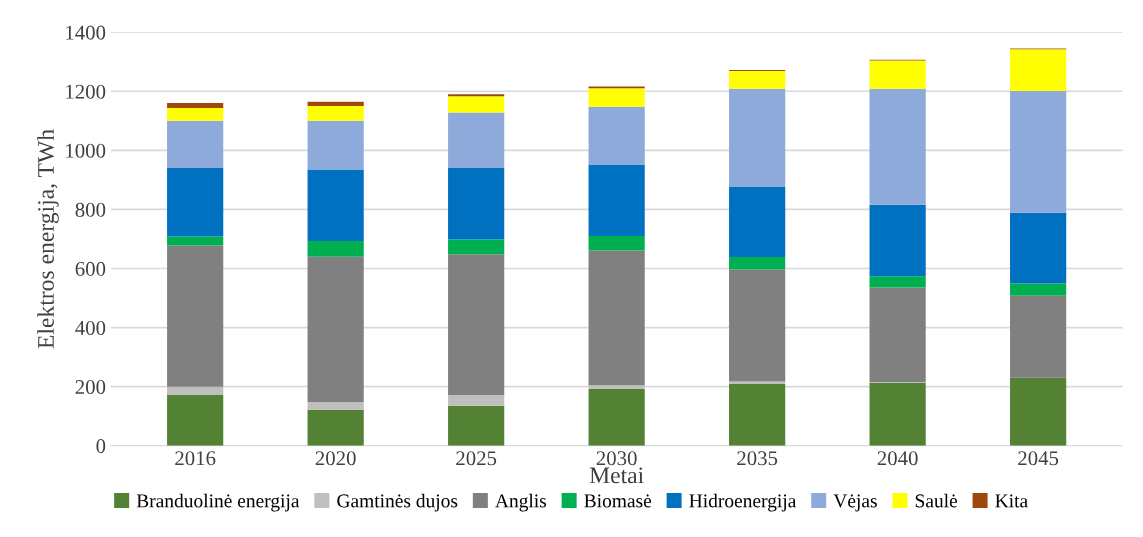 This screenshot has width=1143, height=537. I want to click on y-tick-label: 200, so click(90, 387).